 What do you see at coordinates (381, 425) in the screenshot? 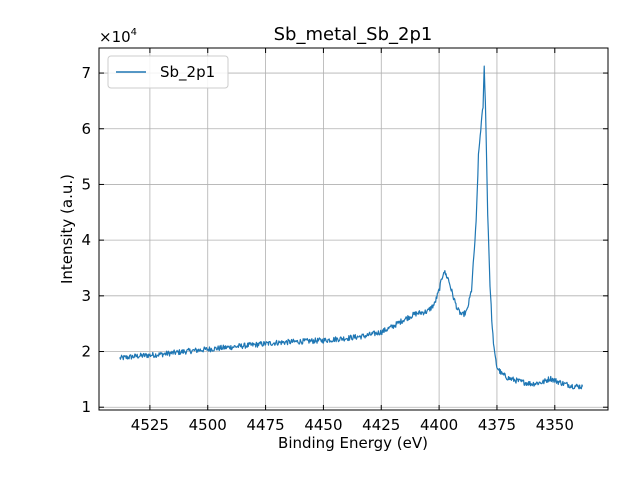
I see `x-tick-label: 4425` at bounding box center [381, 425].